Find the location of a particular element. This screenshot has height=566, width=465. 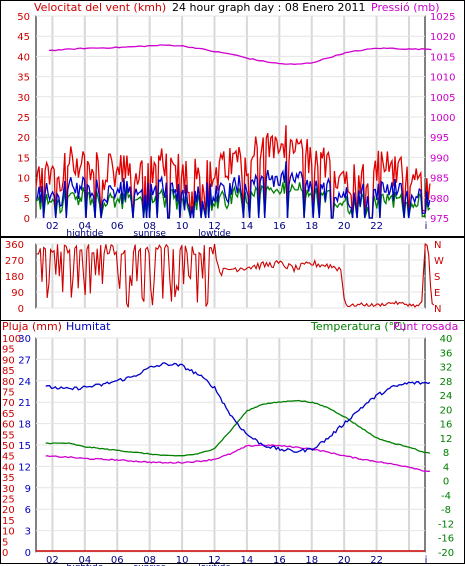

direction-tick-label: 180 is located at coordinates (14, 277).